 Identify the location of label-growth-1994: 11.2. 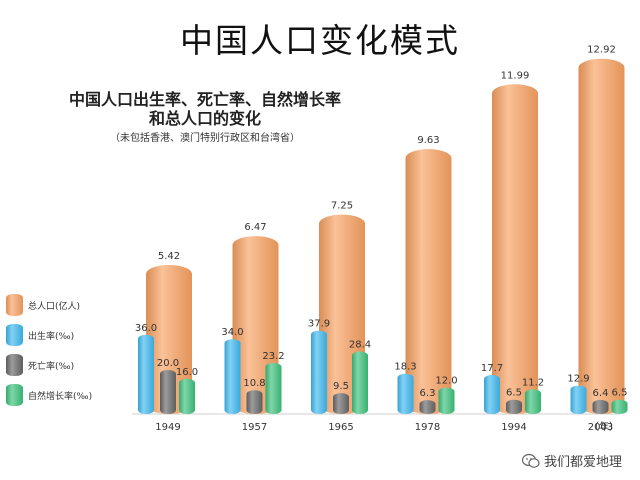
(533, 382).